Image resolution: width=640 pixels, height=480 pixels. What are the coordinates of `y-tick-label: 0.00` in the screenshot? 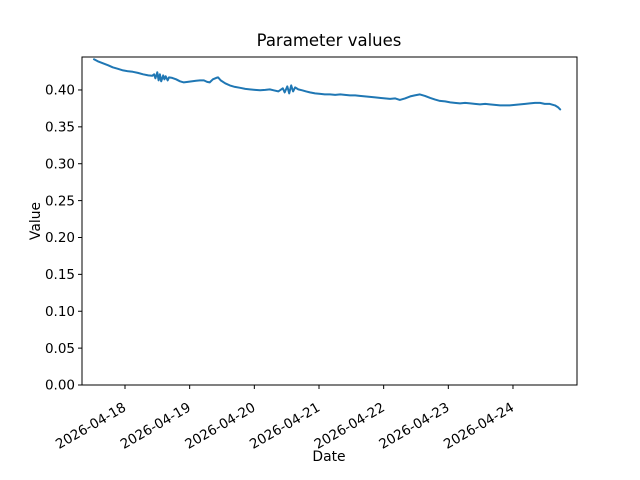 It's located at (60, 386).